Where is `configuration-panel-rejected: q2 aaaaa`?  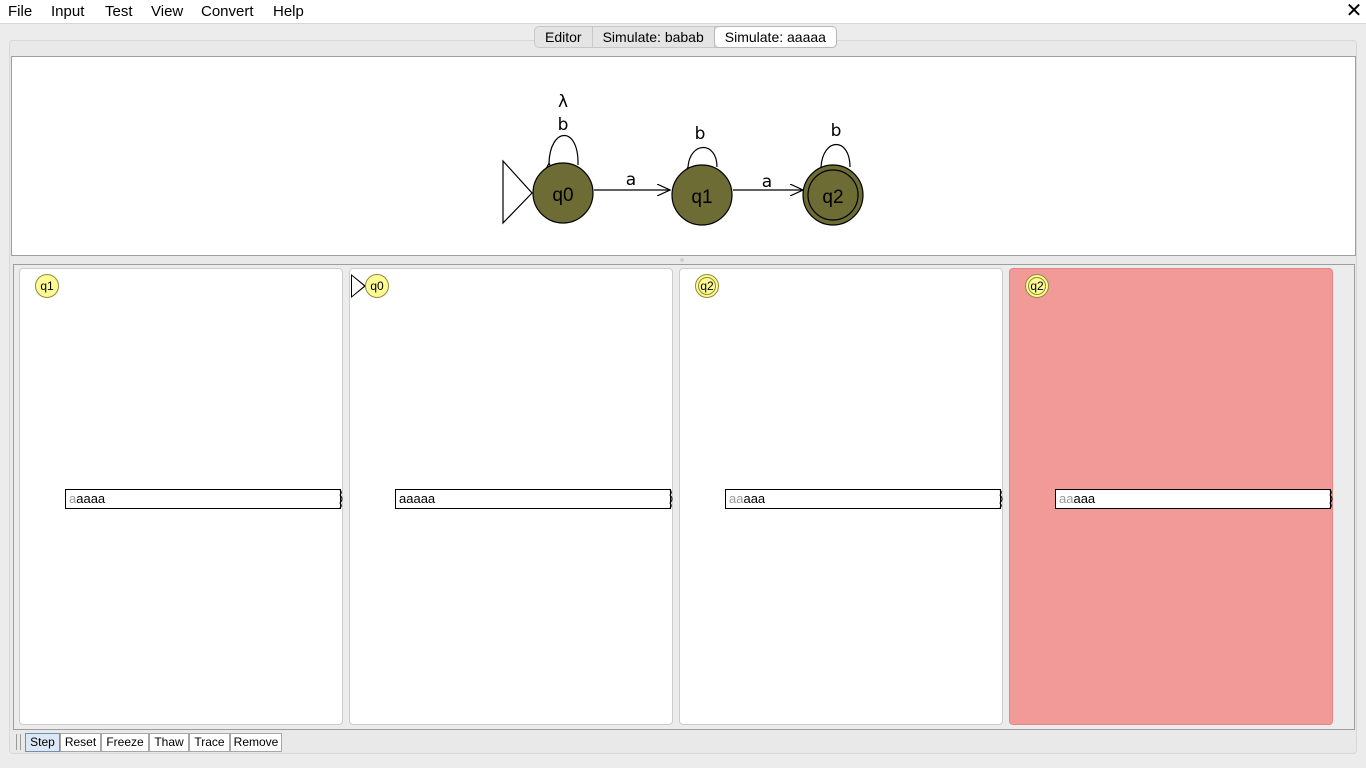 configuration-panel-rejected: q2 aaaaa is located at coordinates (1171, 496).